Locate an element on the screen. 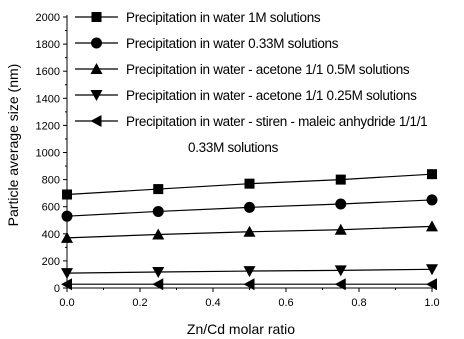  y-tick-label: 2000 is located at coordinates (48, 18).